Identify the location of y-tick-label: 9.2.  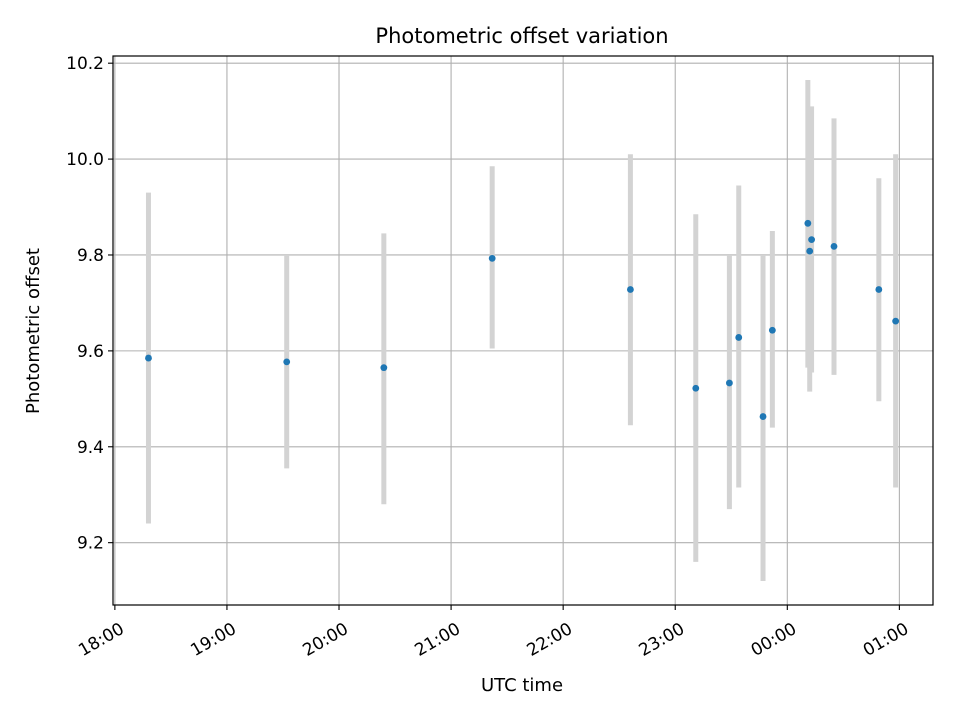
(90, 544).